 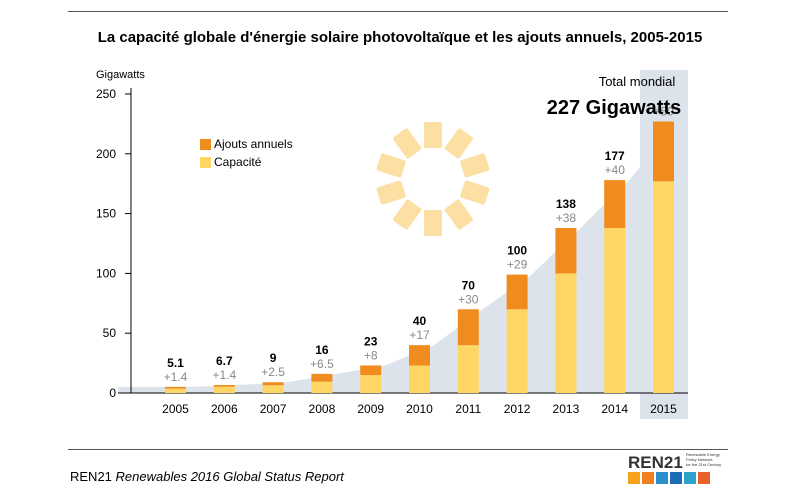 What do you see at coordinates (175, 409) in the screenshot?
I see `x-tick-label-2005: 2005` at bounding box center [175, 409].